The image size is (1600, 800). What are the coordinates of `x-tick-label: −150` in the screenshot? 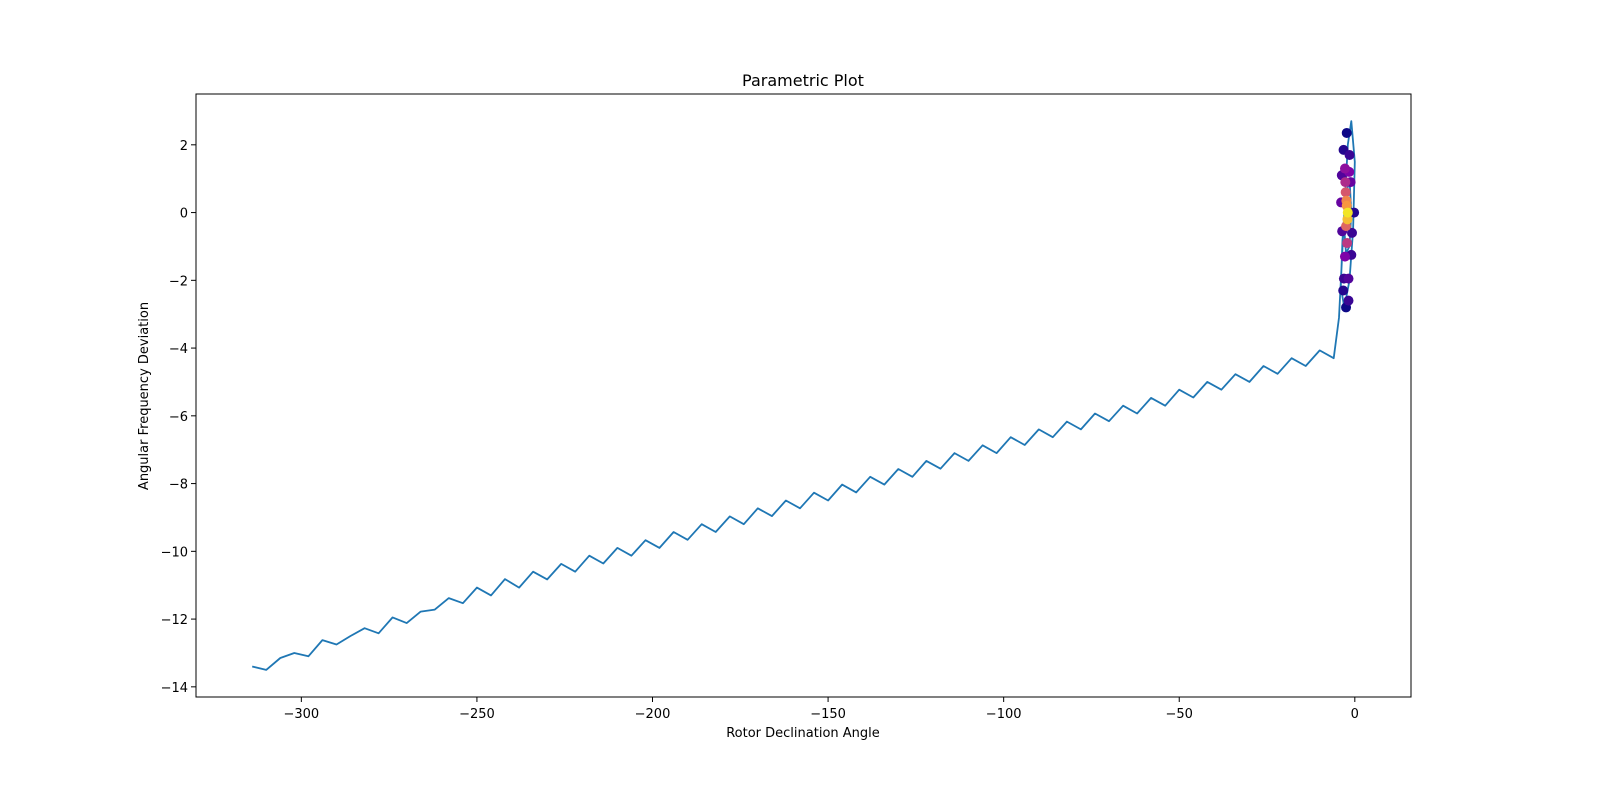 It's located at (828, 714).